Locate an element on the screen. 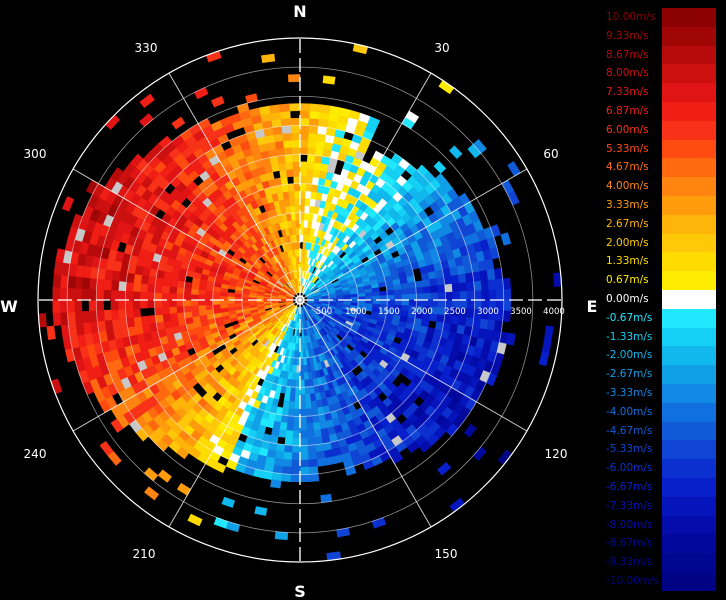  colorbar-label: -1.33m/s is located at coordinates (629, 336).